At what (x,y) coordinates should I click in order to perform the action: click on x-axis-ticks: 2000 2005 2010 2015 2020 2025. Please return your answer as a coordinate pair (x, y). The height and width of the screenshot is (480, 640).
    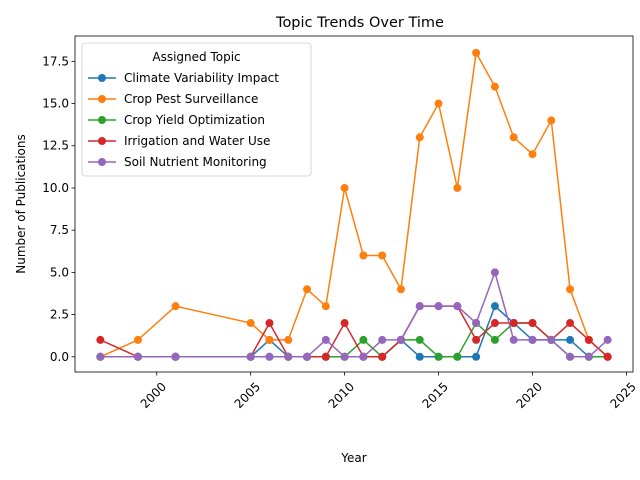
    Looking at the image, I should click on (388, 391).